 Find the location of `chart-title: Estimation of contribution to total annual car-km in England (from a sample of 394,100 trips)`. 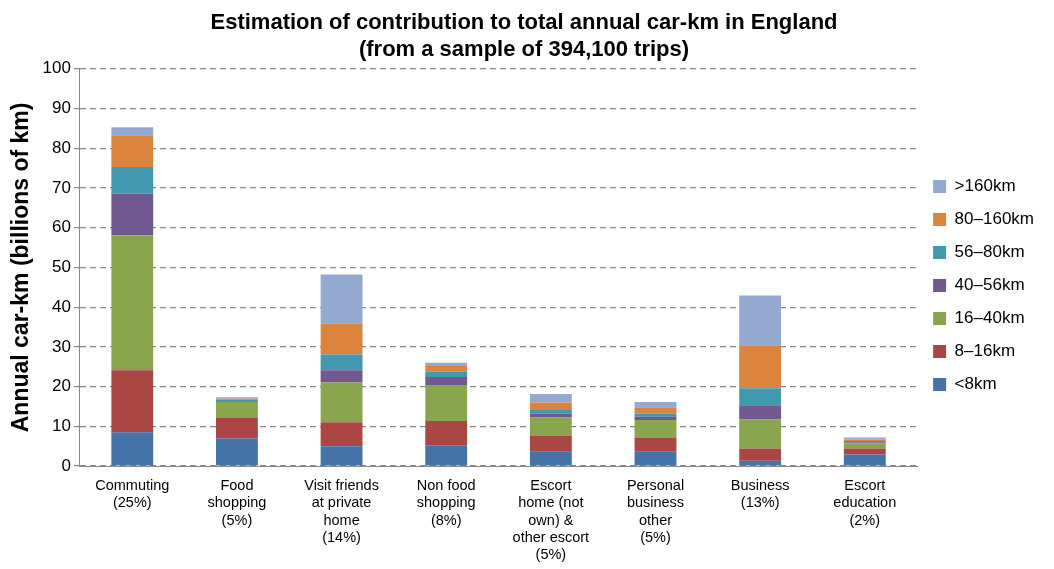

chart-title: Estimation of contribution to total annual car-km in England (from a sample of 394,100 trips) is located at coordinates (524, 35).